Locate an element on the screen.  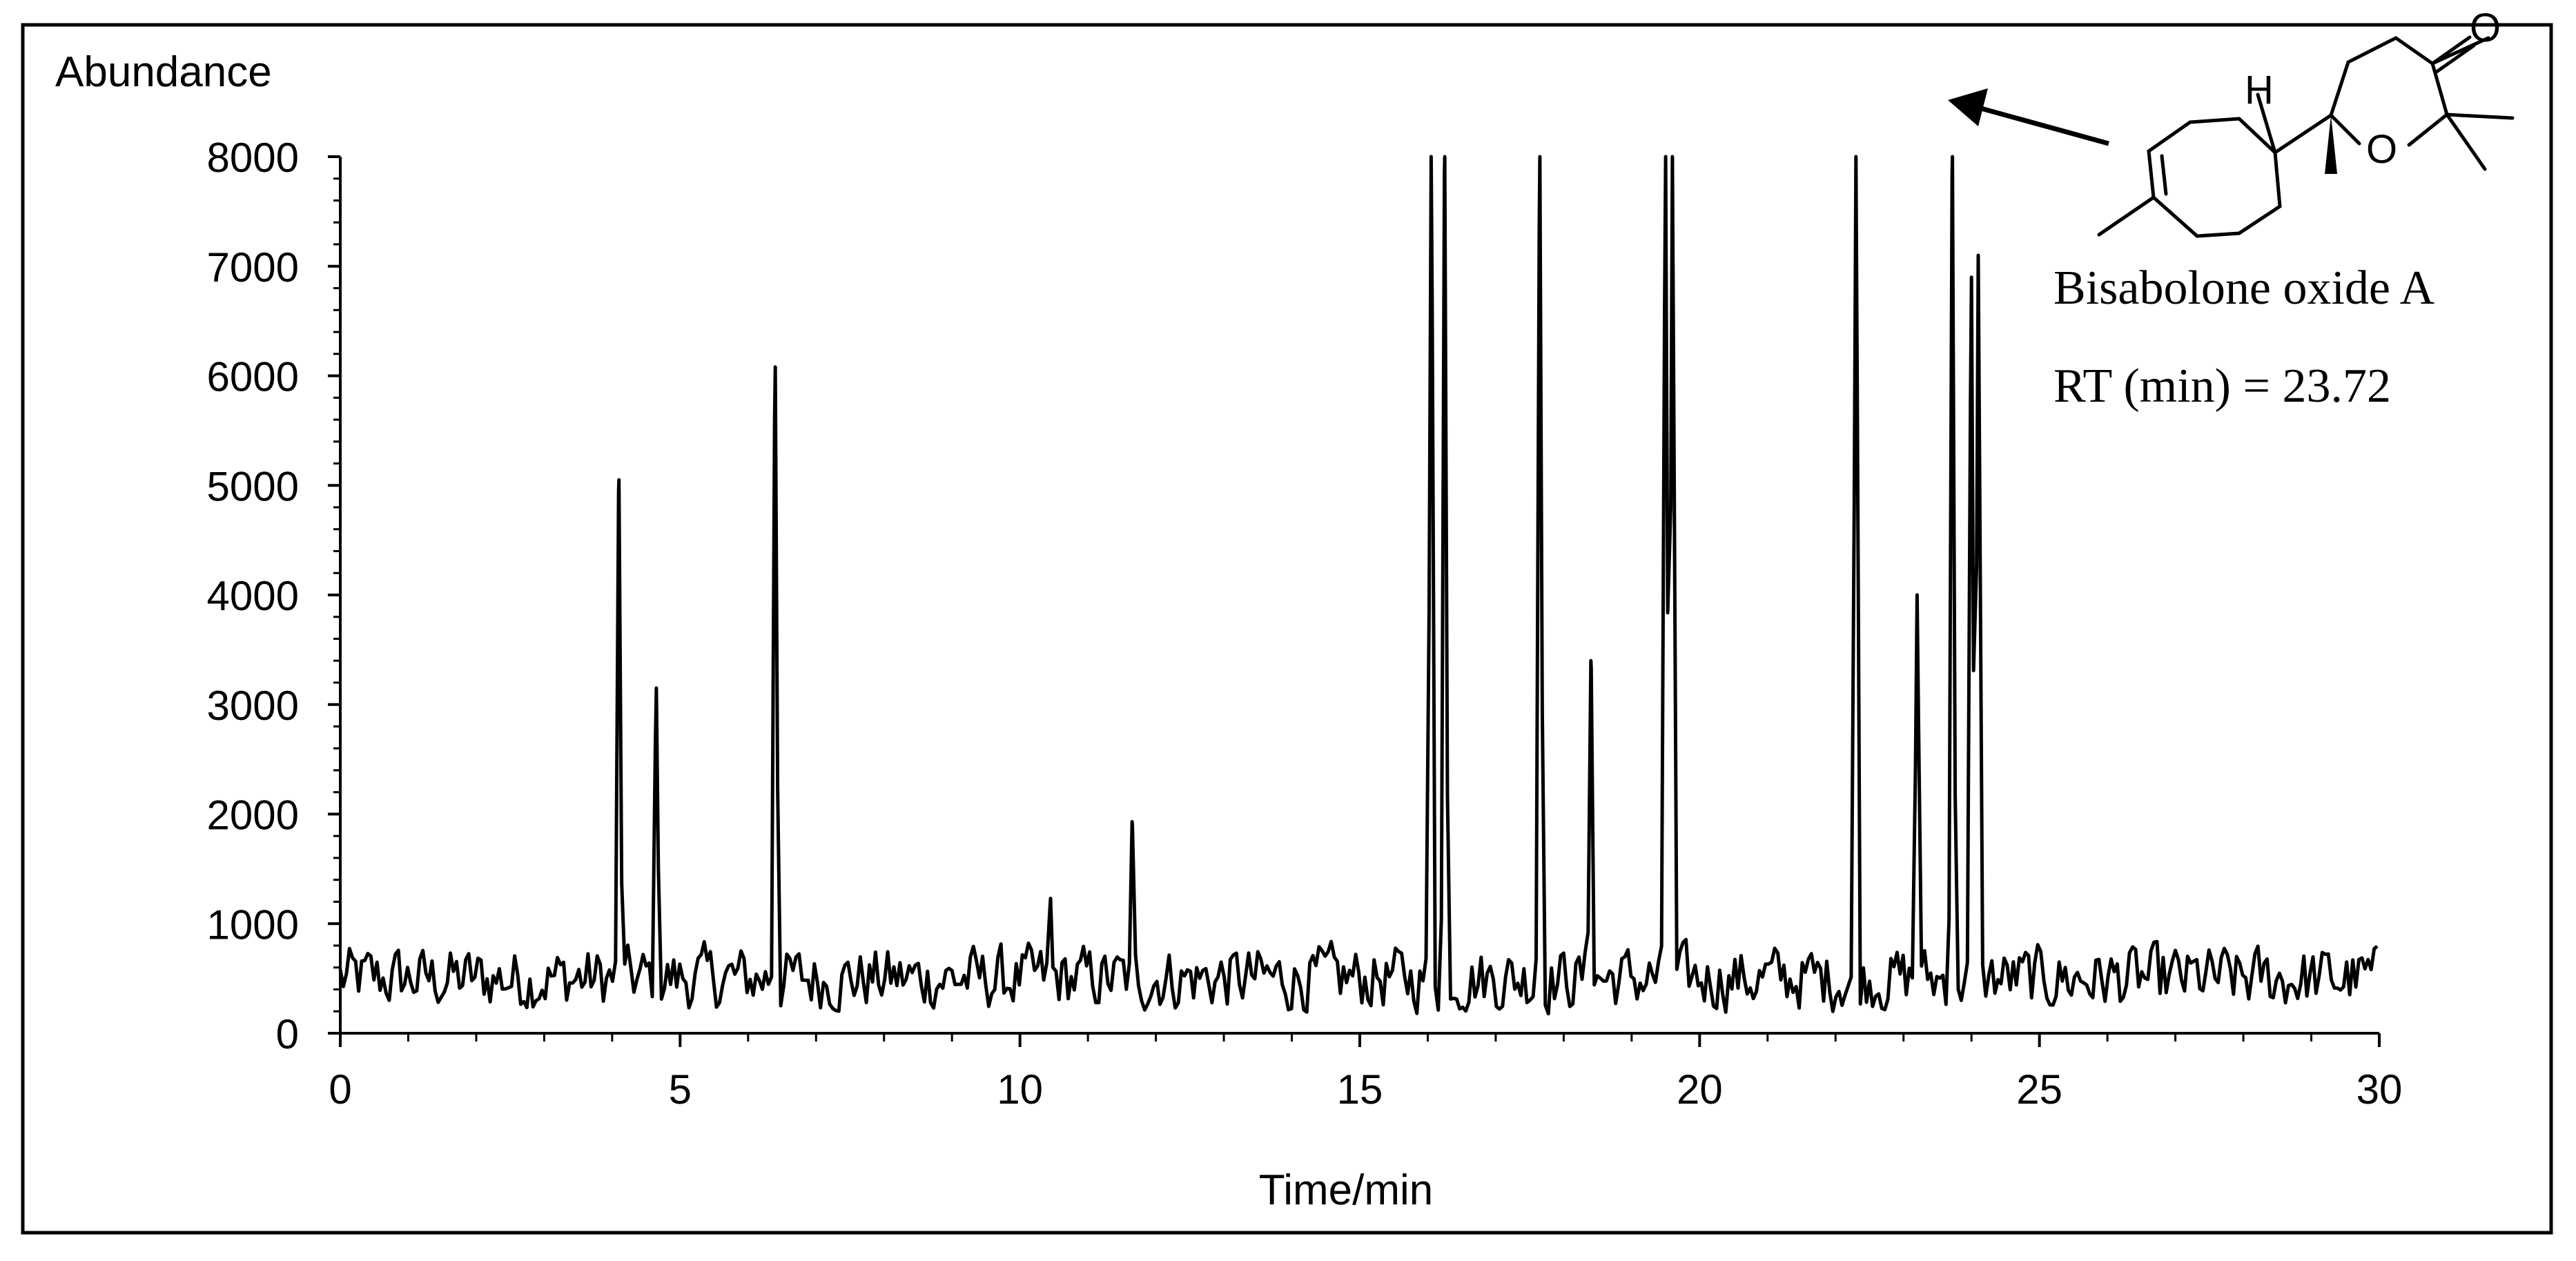
structure-atom-ketone-oxygen: O is located at coordinates (2485, 28).